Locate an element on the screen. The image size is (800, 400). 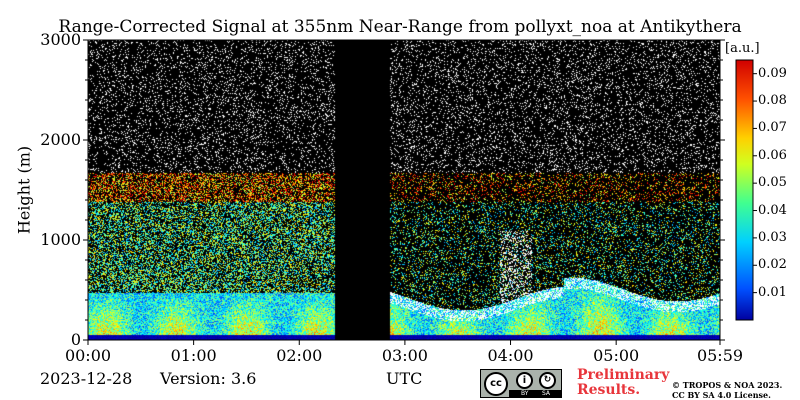
colorbar-tick-label: 0.07 is located at coordinates (772, 128).